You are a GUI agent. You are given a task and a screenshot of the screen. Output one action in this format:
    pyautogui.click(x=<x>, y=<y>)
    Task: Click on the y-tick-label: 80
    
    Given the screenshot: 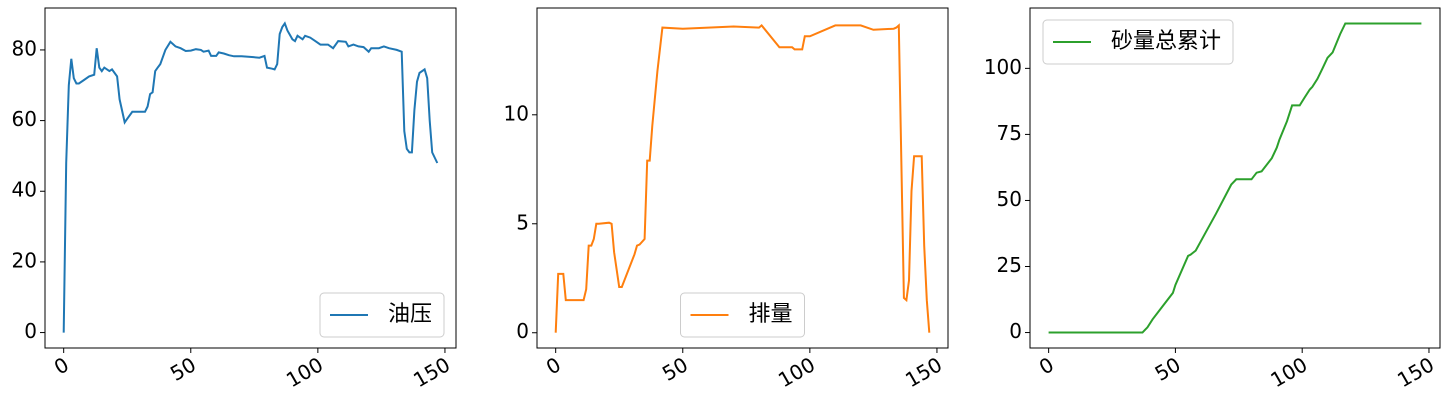 What is the action you would take?
    pyautogui.click(x=24, y=48)
    